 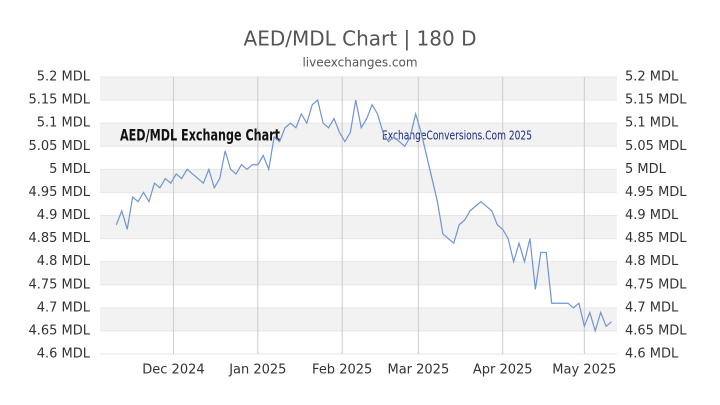 What do you see at coordinates (59, 192) in the screenshot?
I see `y-tick-label: 4.95 MDL` at bounding box center [59, 192].